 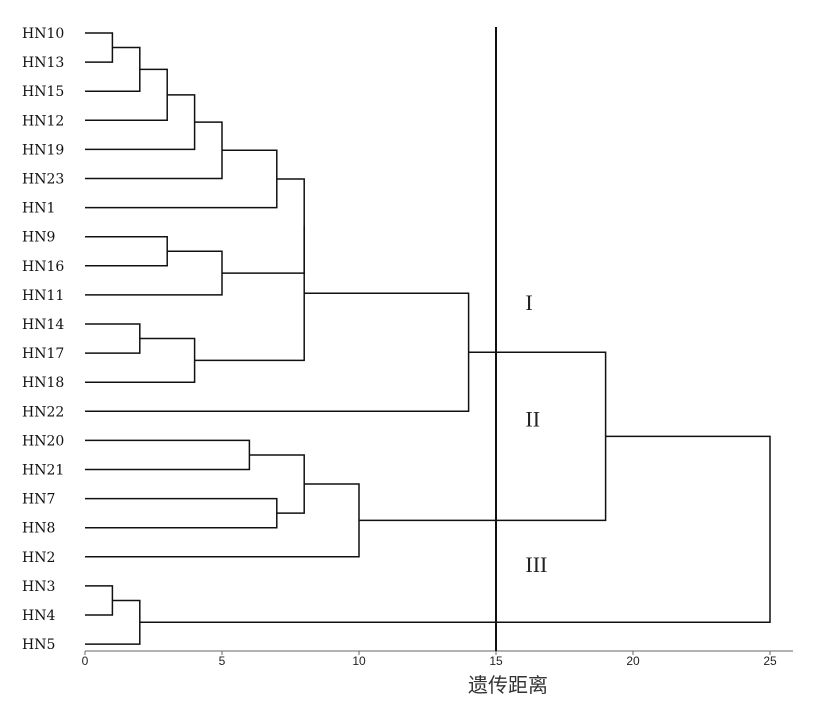 I want to click on leaf-label-hn16: HN16, so click(x=43, y=267).